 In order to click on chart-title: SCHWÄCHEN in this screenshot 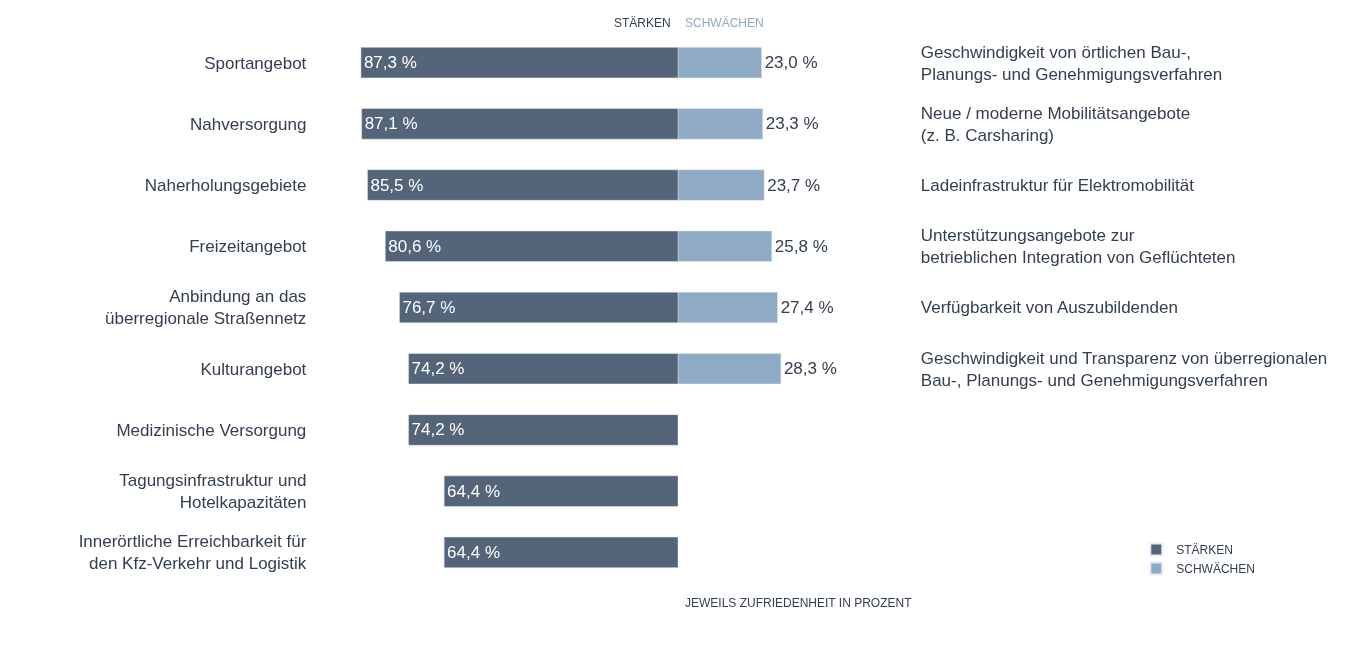, I will do `click(724, 23)`.